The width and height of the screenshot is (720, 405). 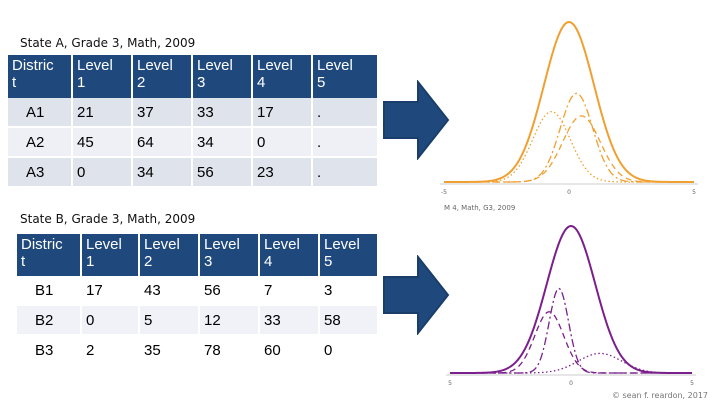 I want to click on table-row: A1 21 37 33 17 ., so click(x=193, y=113).